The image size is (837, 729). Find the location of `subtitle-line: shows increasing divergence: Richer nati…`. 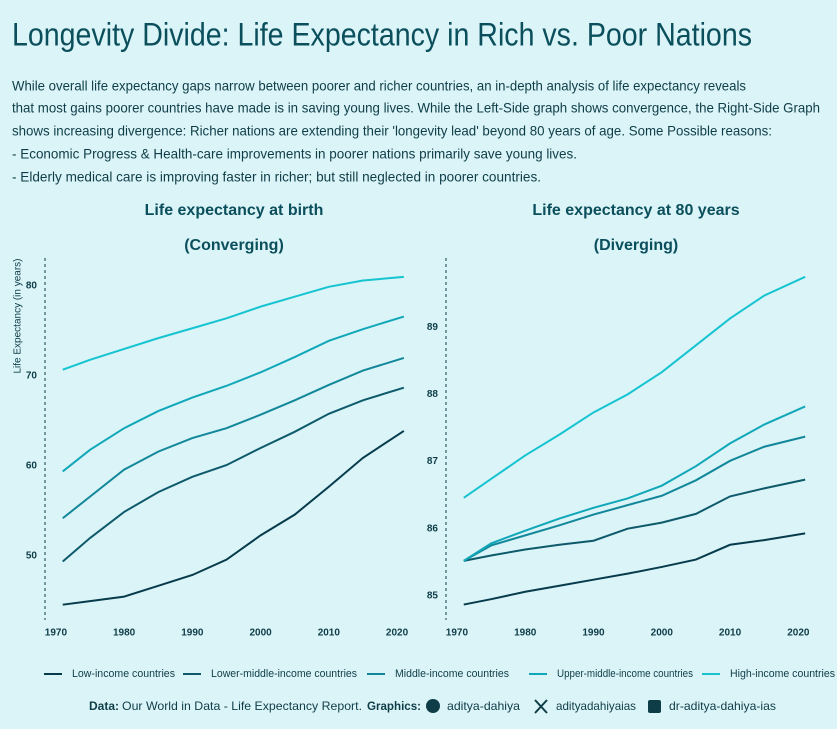

subtitle-line: shows increasing divergence: Richer nati… is located at coordinates (392, 131).